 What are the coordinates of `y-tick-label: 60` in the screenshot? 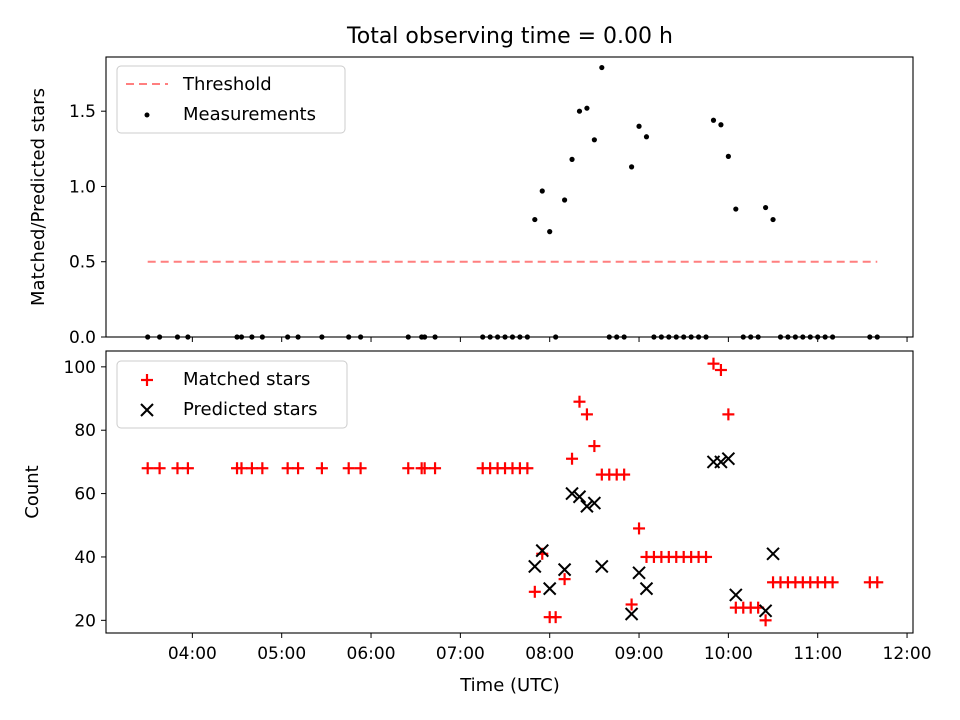 It's located at (85, 495).